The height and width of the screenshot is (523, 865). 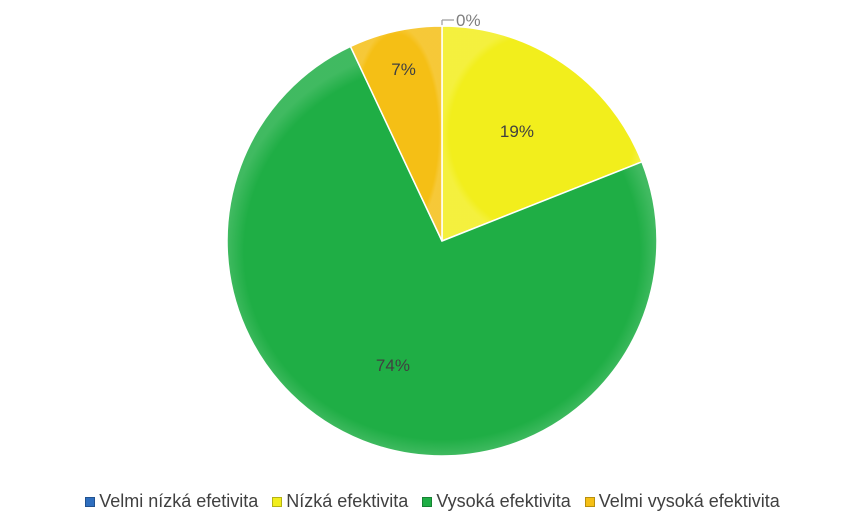 I want to click on data-label-velmi-vysoka: 7%, so click(x=403, y=69).